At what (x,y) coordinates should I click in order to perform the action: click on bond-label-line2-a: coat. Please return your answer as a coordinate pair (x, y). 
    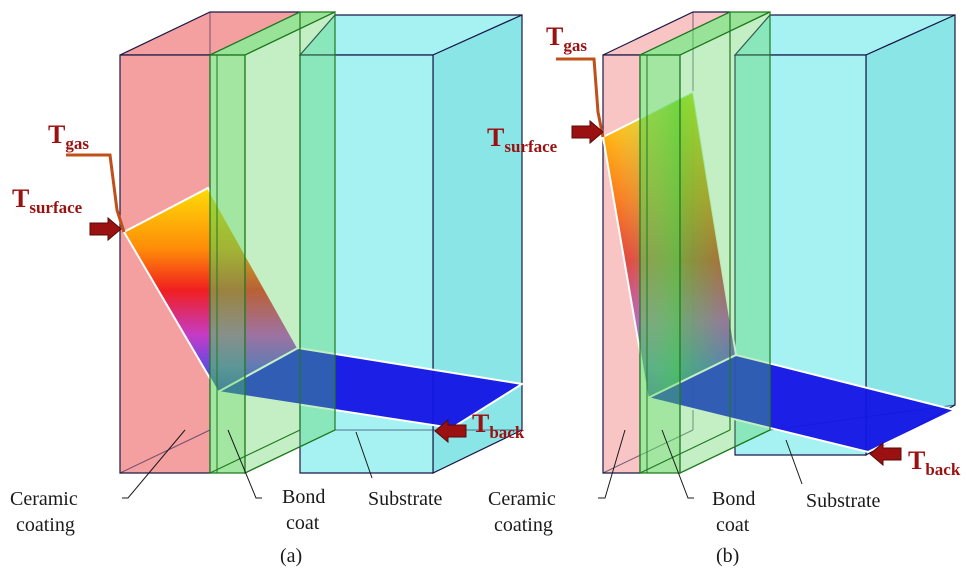
    Looking at the image, I should click on (303, 523).